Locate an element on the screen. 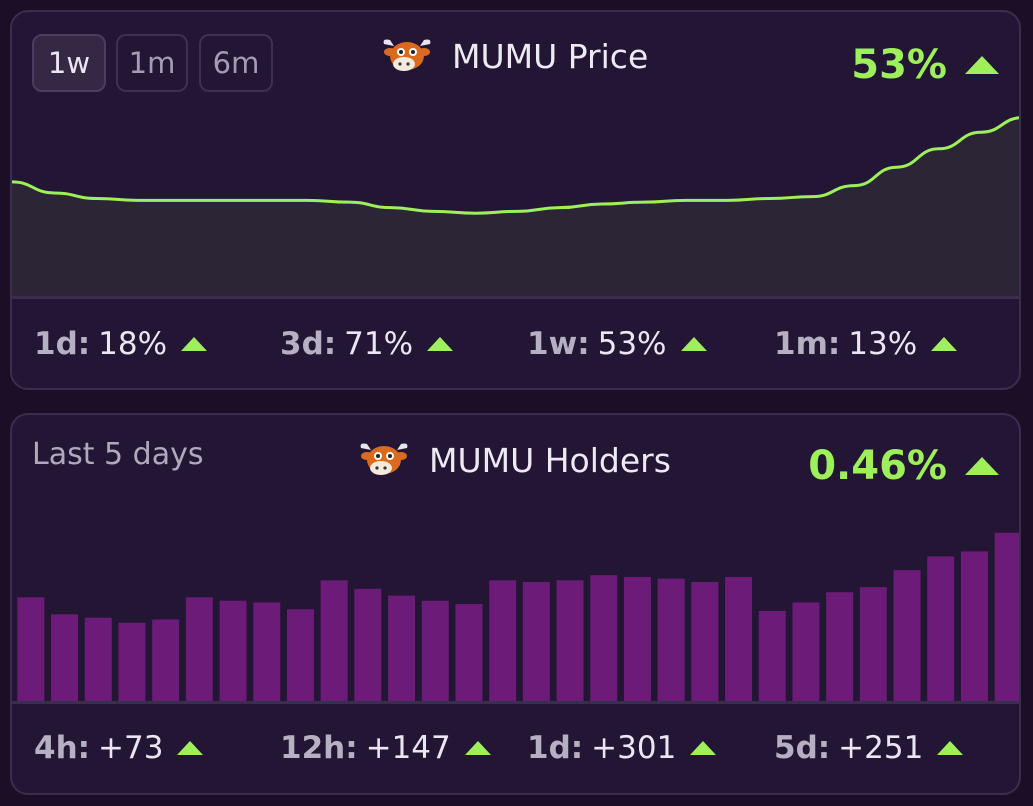 Image resolution: width=1033 pixels, height=806 pixels. range-button-1w: 1w is located at coordinates (69, 63).